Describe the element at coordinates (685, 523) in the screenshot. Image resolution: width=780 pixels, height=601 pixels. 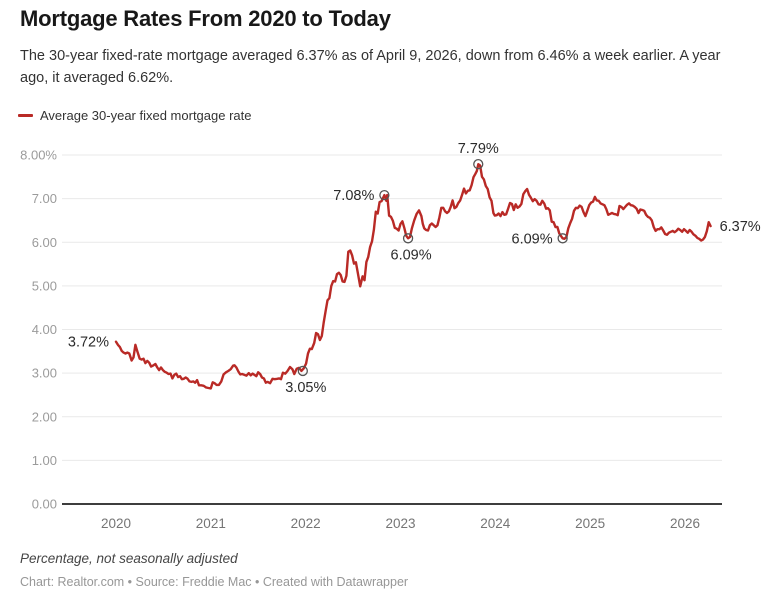
I see `x-tick-label: 2026` at that location.